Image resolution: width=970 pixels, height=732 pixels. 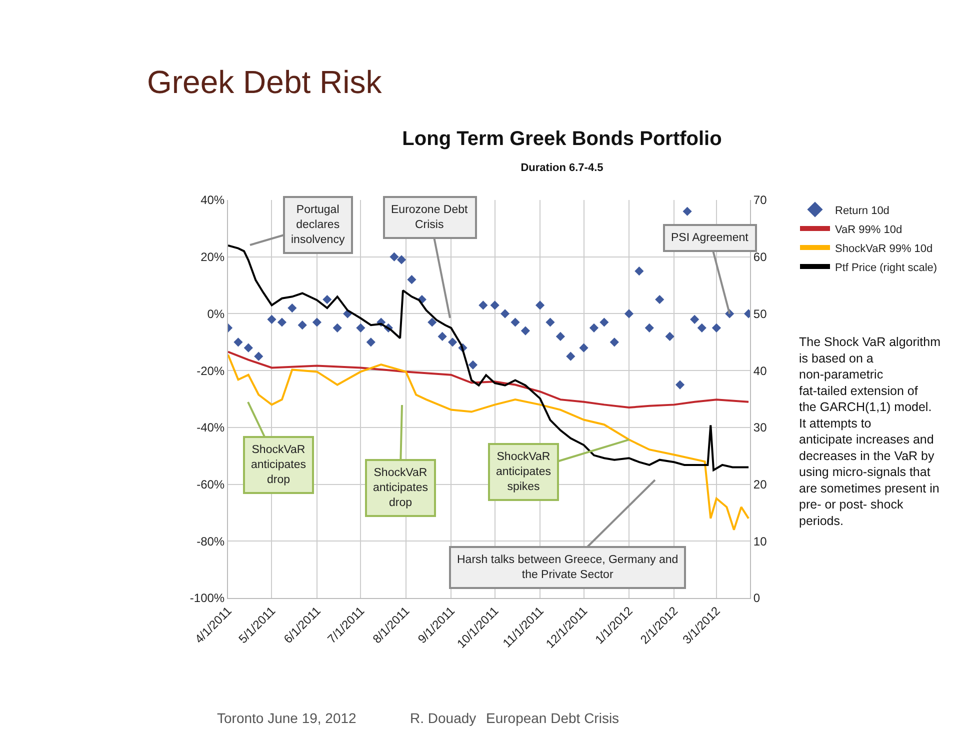 I want to click on legend-label: Ptf Price (right scale), so click(x=886, y=268).